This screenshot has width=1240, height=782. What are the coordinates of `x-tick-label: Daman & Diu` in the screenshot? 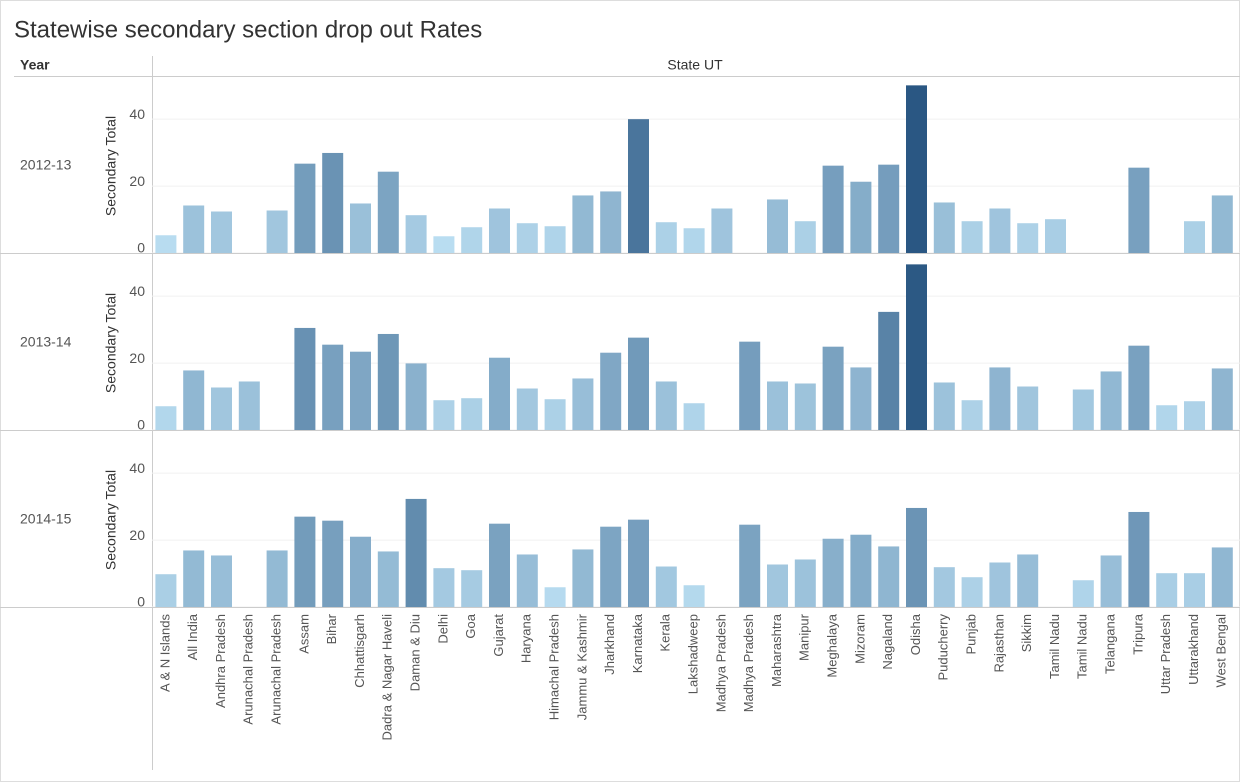 It's located at (415, 652).